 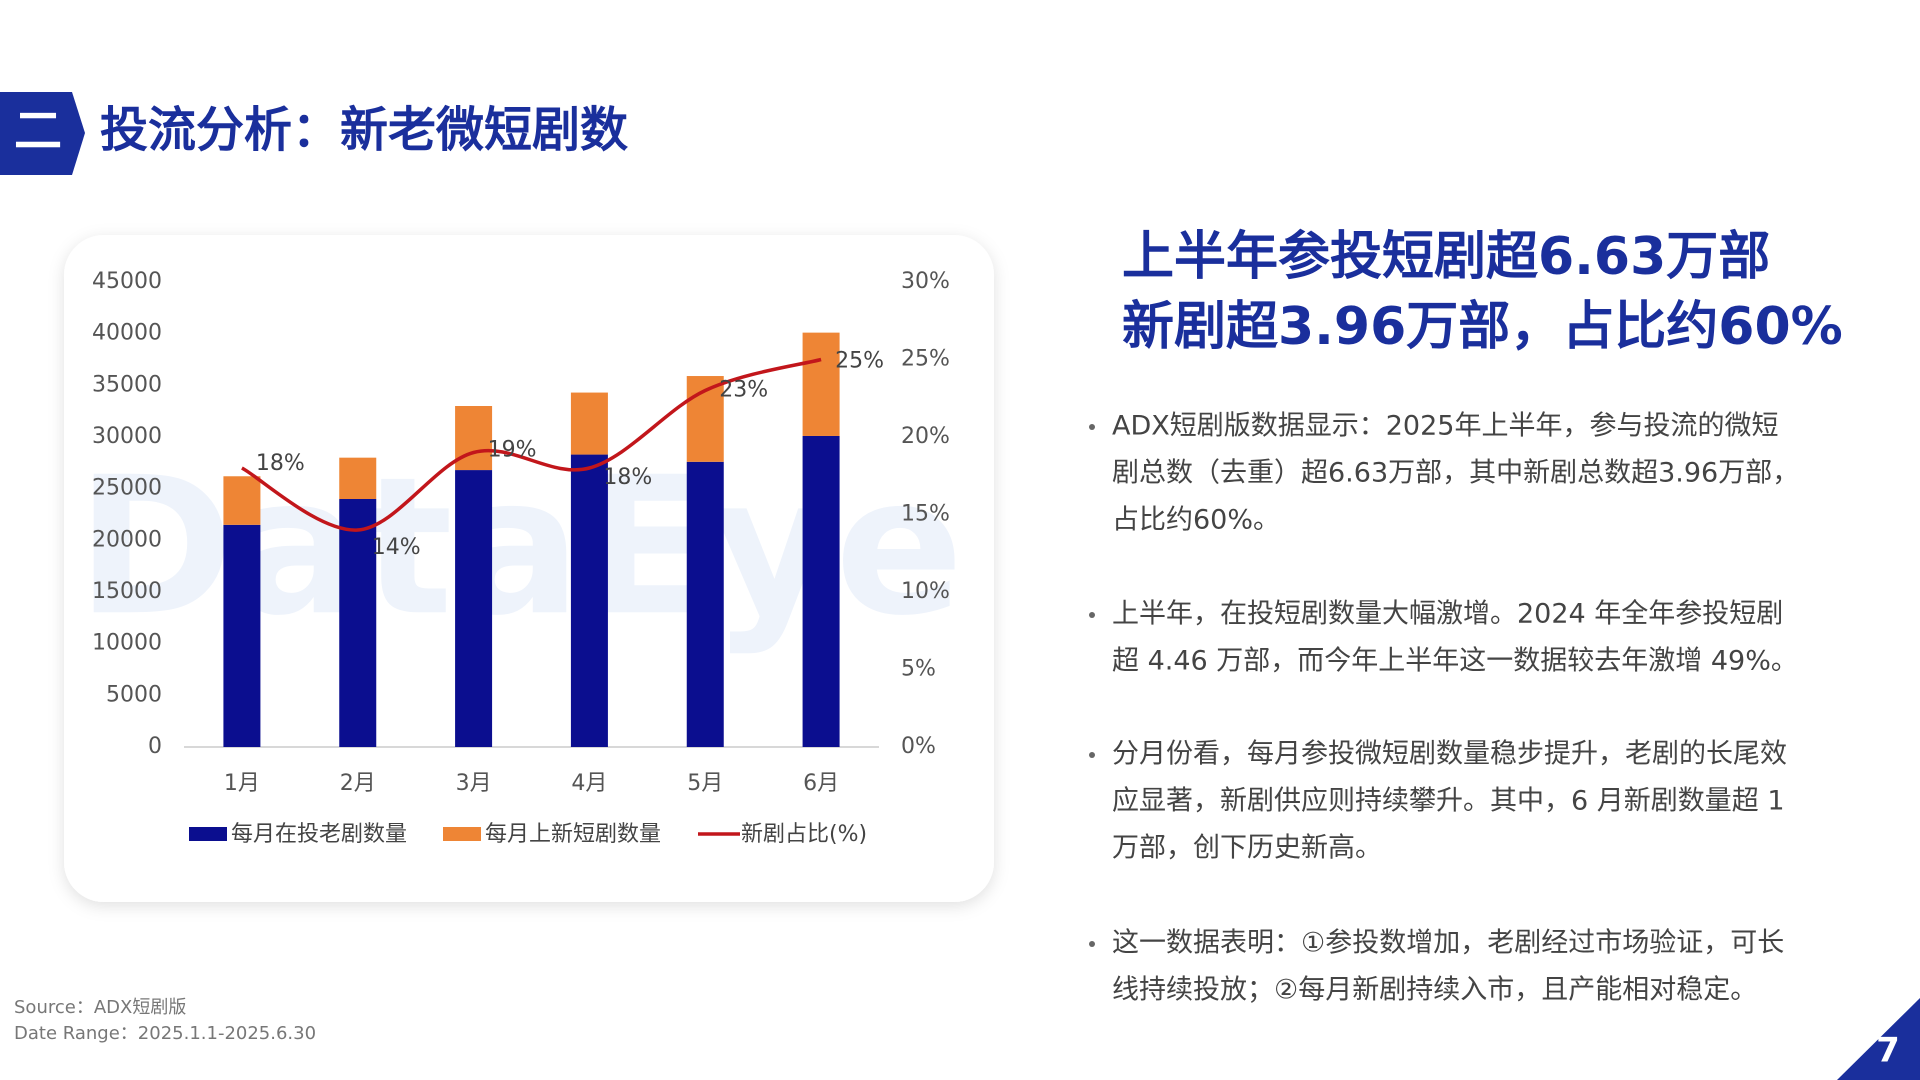 What do you see at coordinates (705, 783) in the screenshot?
I see `x-tick-label: 5月` at bounding box center [705, 783].